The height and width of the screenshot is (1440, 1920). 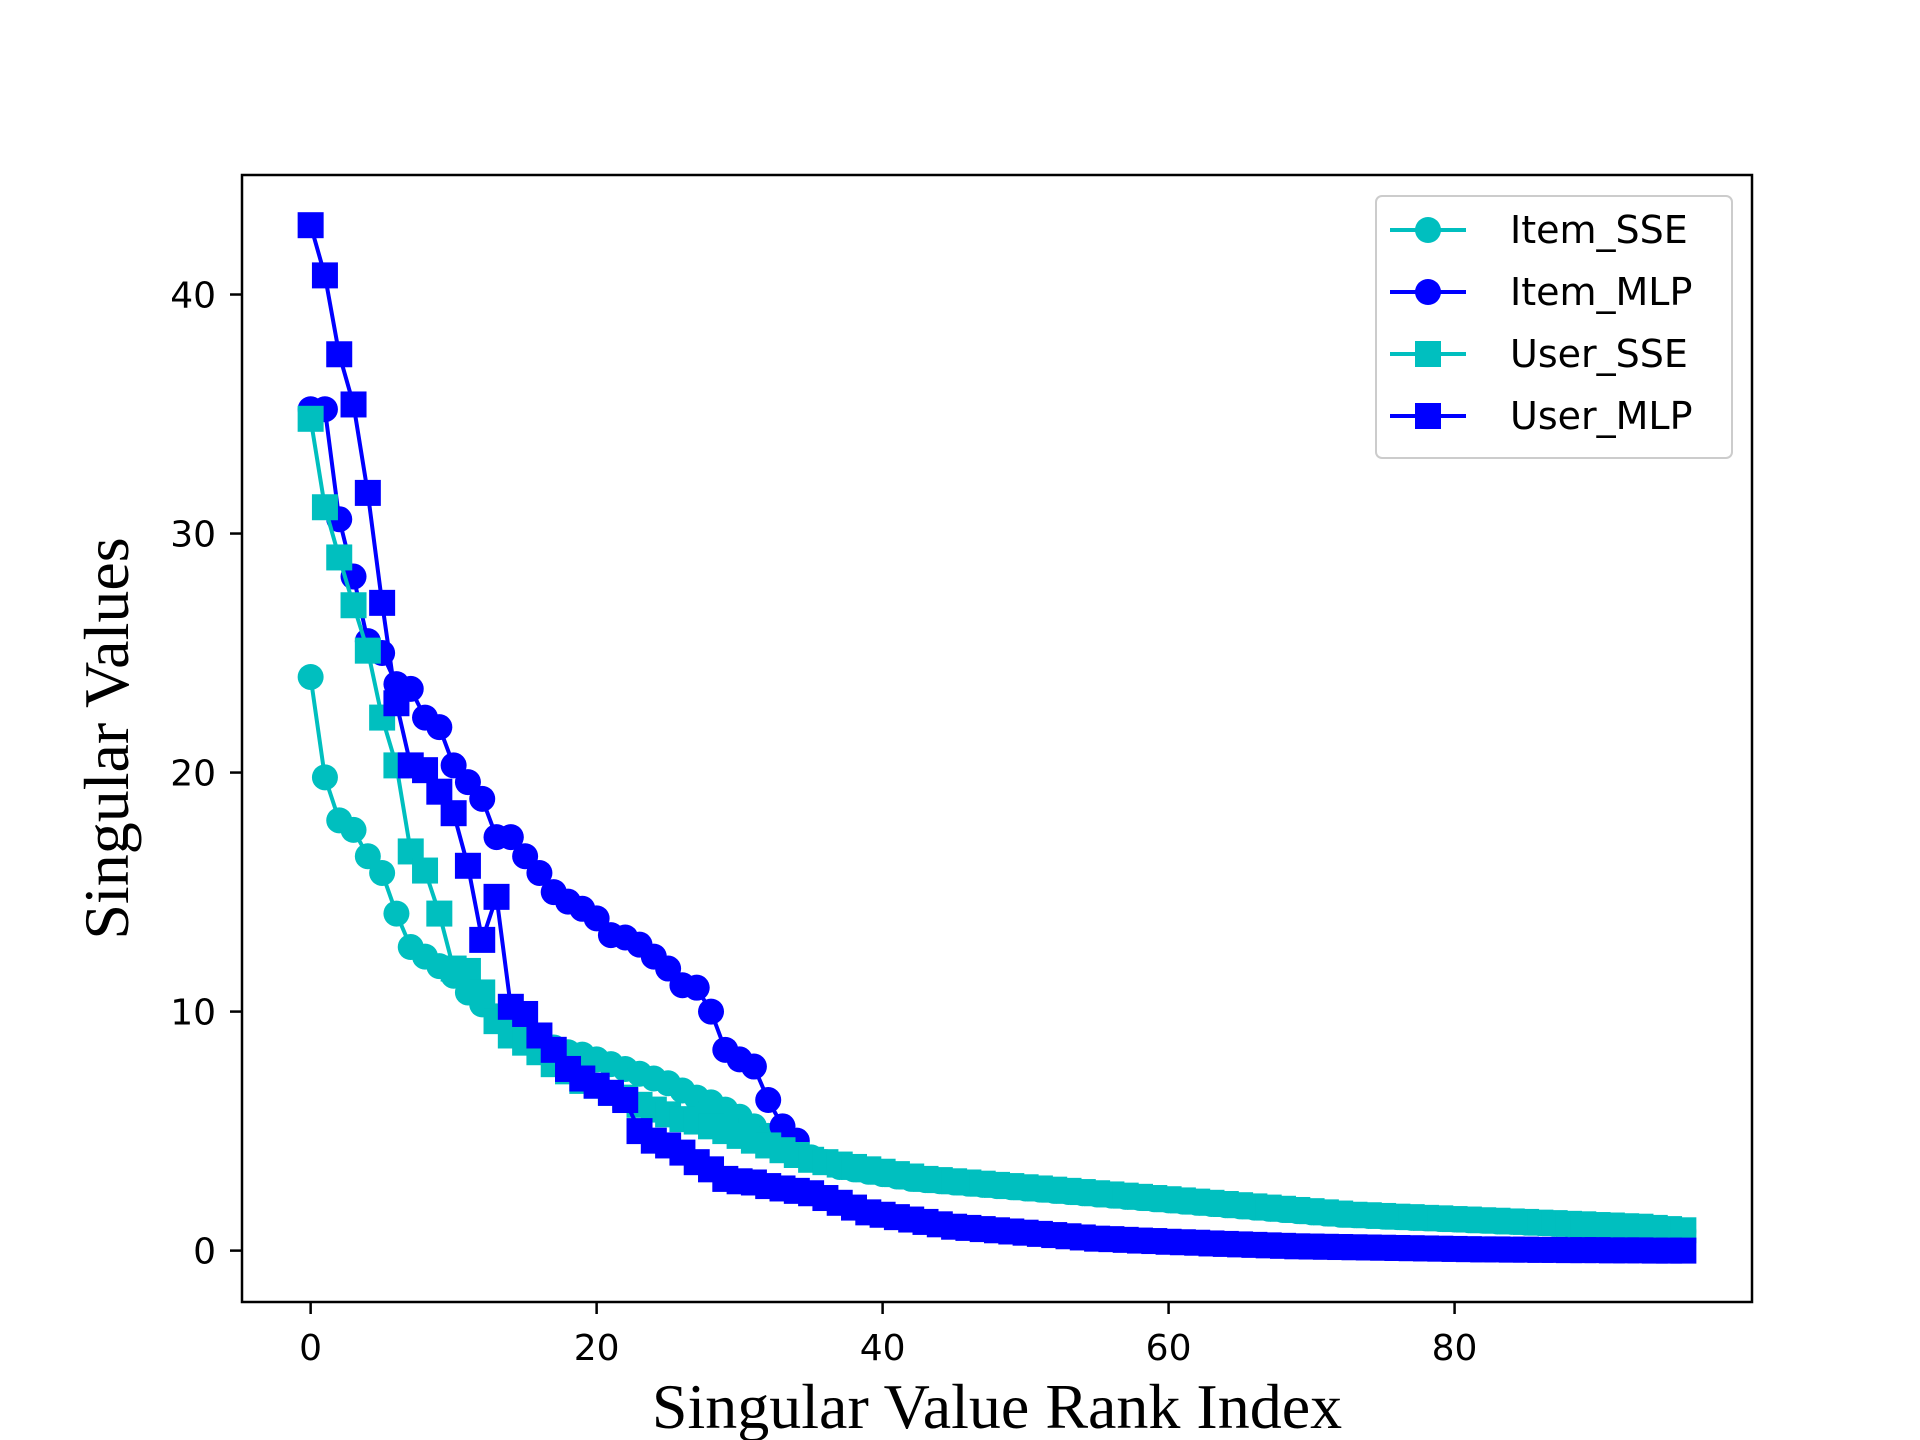 I want to click on legend: Item_SSE Item_MLP User_SSE User_MLP, so click(x=1554, y=327).